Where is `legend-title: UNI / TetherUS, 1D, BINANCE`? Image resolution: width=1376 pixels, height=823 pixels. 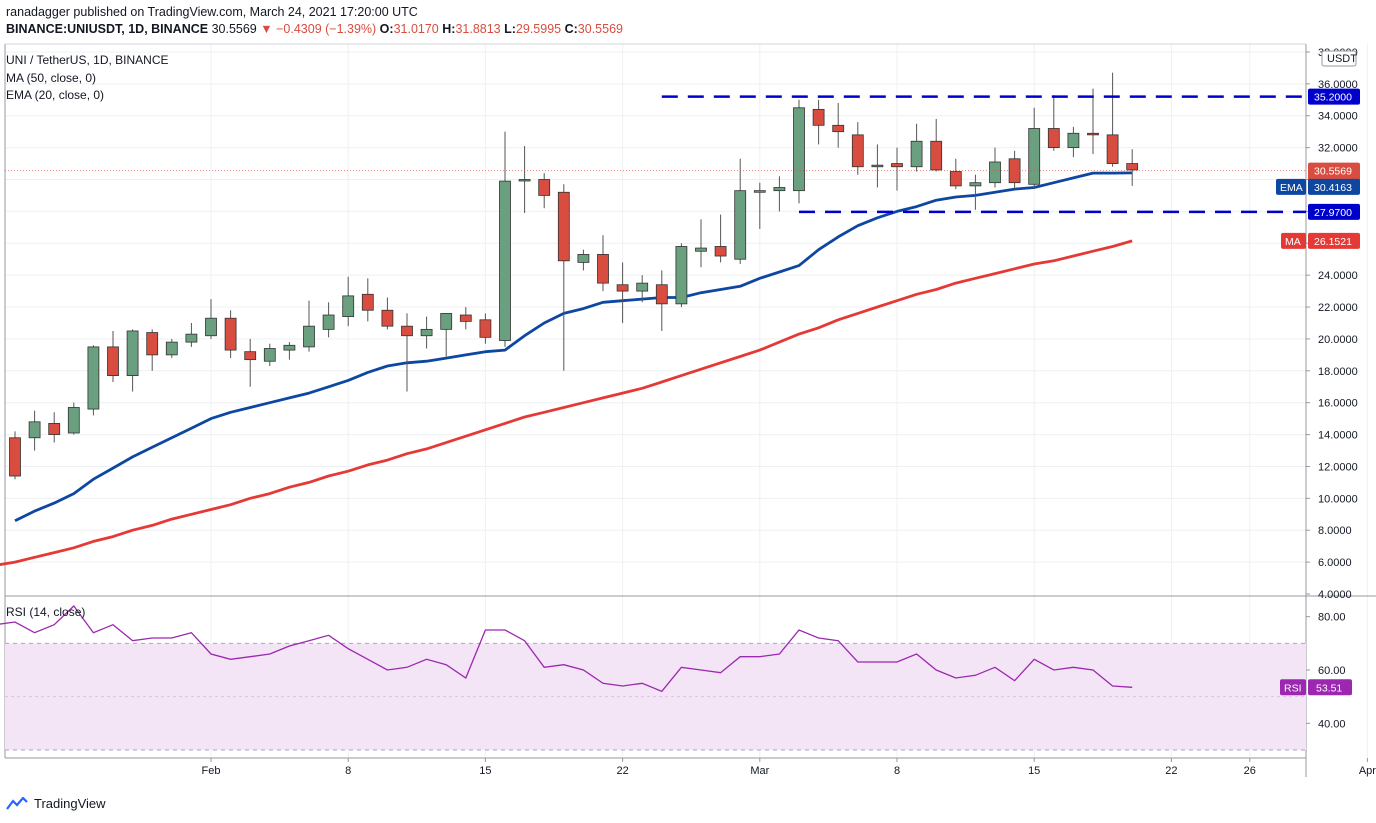
legend-title: UNI / TetherUS, 1D, BINANCE is located at coordinates (87, 60).